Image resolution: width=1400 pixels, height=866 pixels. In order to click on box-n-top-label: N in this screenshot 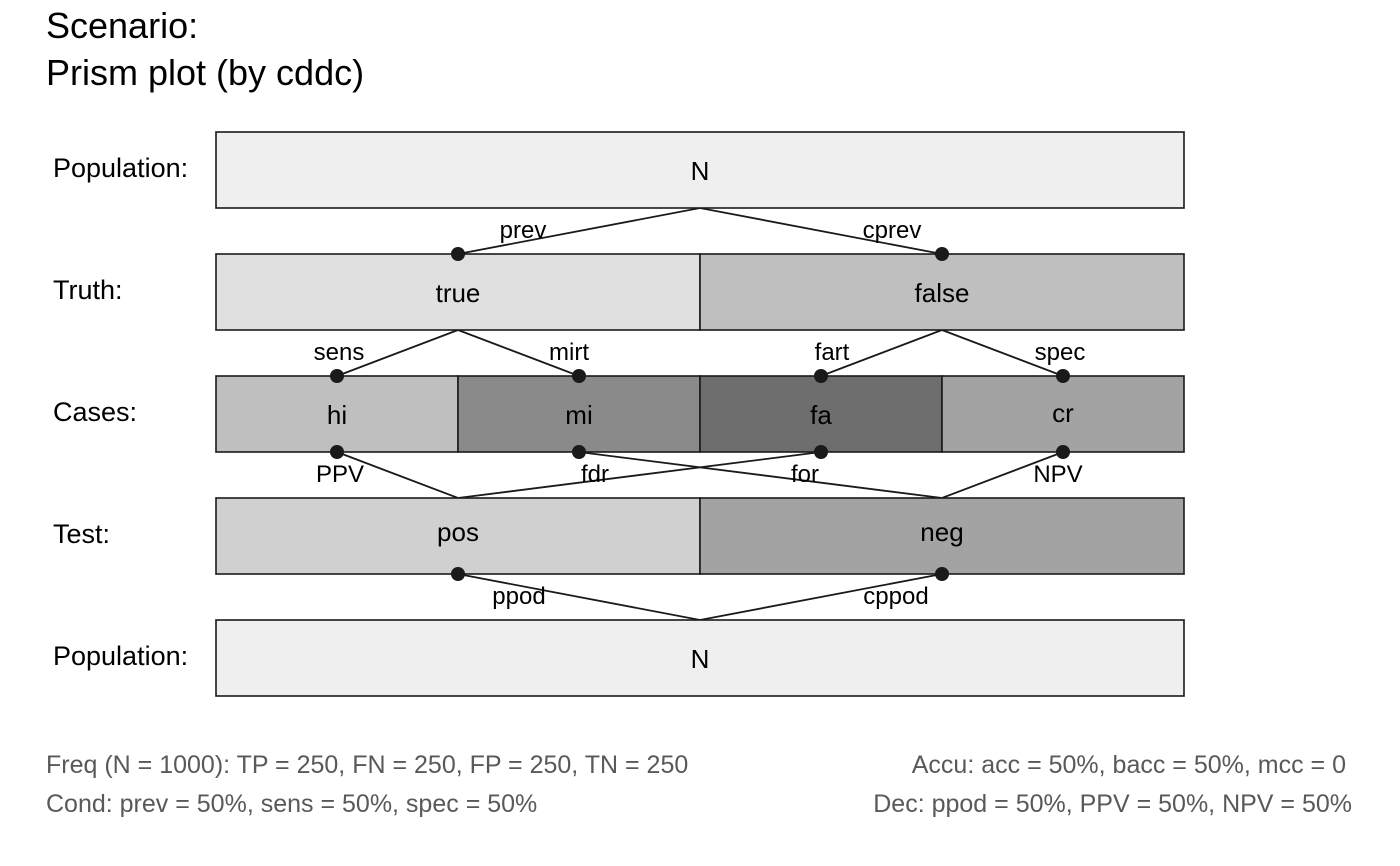, I will do `click(700, 171)`.